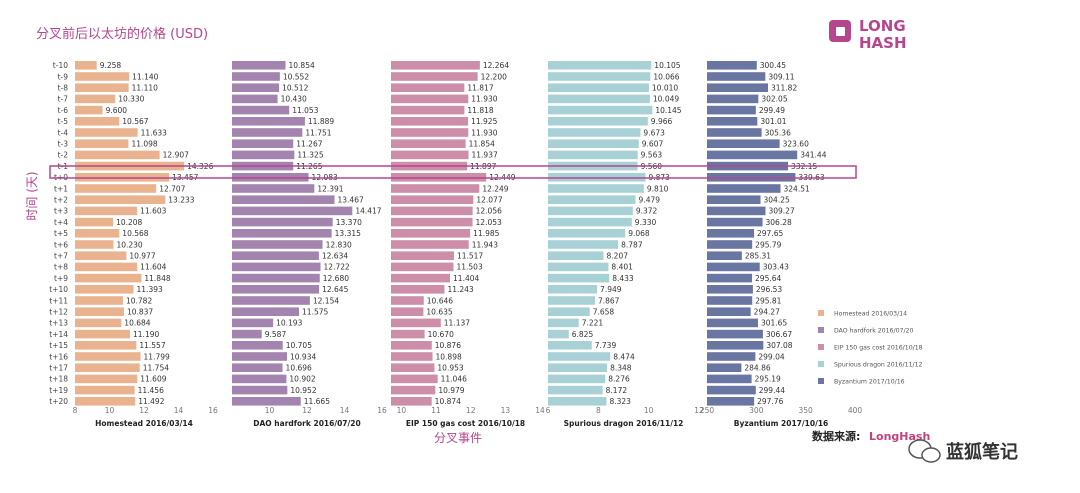  What do you see at coordinates (294, 99) in the screenshot?
I see `value-label: 10.430` at bounding box center [294, 99].